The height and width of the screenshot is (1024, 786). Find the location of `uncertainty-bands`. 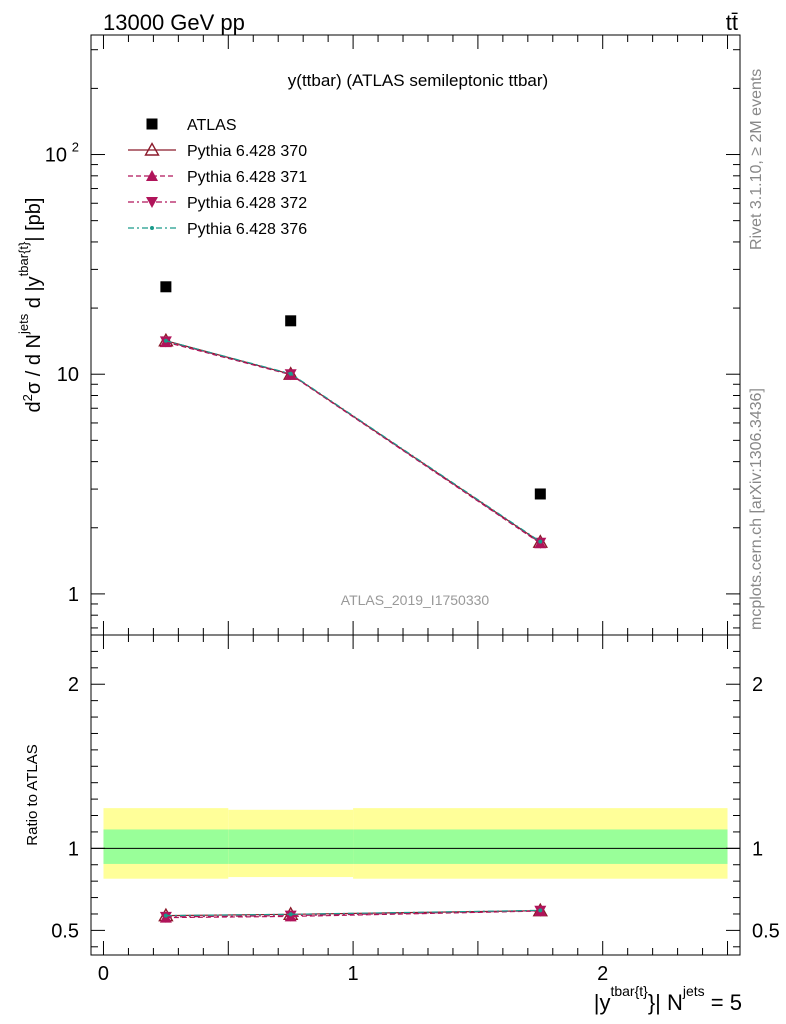

uncertainty-bands is located at coordinates (415, 843).